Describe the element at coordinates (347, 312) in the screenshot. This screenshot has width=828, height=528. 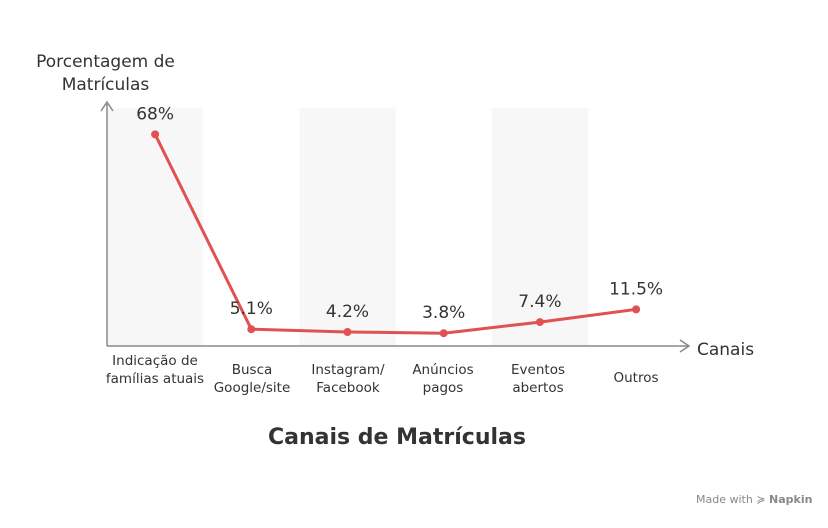
I see `data-label: 4.2%` at that location.